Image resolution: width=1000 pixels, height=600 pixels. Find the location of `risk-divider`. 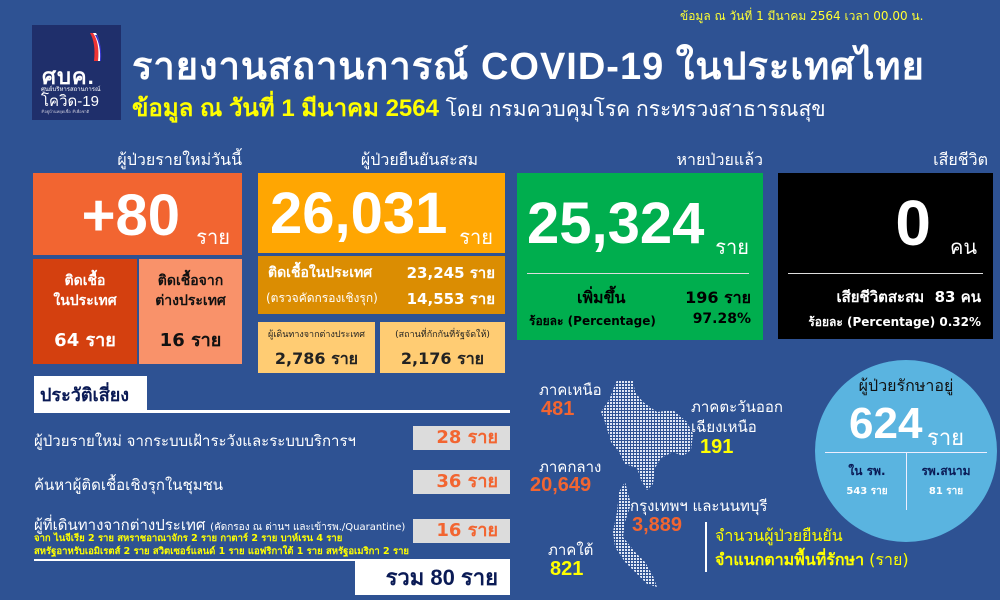

risk-divider is located at coordinates (272, 411).